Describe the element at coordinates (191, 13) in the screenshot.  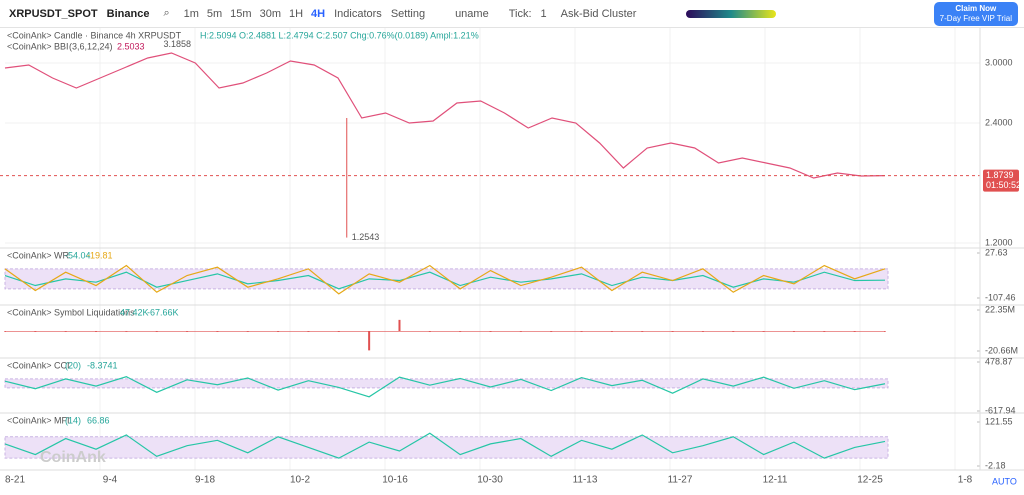
I see `interval: 1m` at that location.